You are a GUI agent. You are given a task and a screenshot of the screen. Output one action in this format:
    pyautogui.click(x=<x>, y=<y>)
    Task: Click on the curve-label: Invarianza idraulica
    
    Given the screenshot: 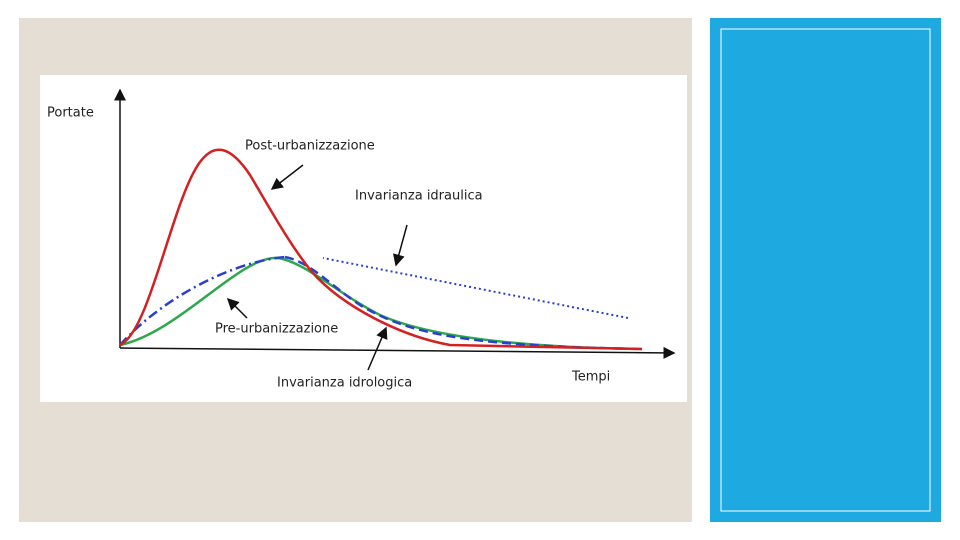 What is the action you would take?
    pyautogui.click(x=419, y=196)
    